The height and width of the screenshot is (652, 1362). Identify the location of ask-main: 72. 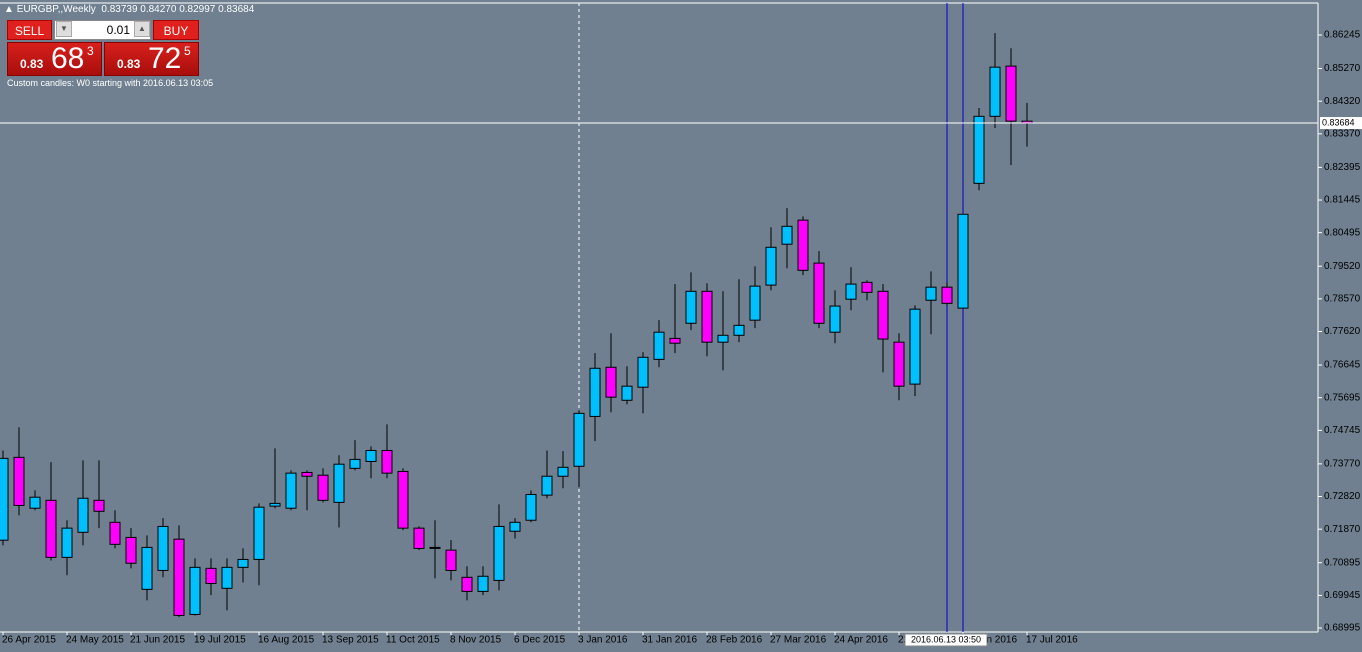
(165, 58).